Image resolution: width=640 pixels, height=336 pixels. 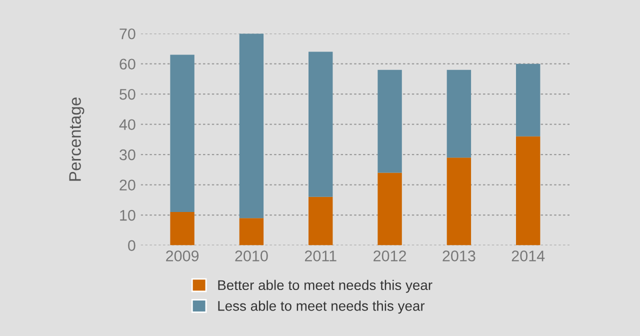 What do you see at coordinates (182, 256) in the screenshot?
I see `x-tick-label: 2009` at bounding box center [182, 256].